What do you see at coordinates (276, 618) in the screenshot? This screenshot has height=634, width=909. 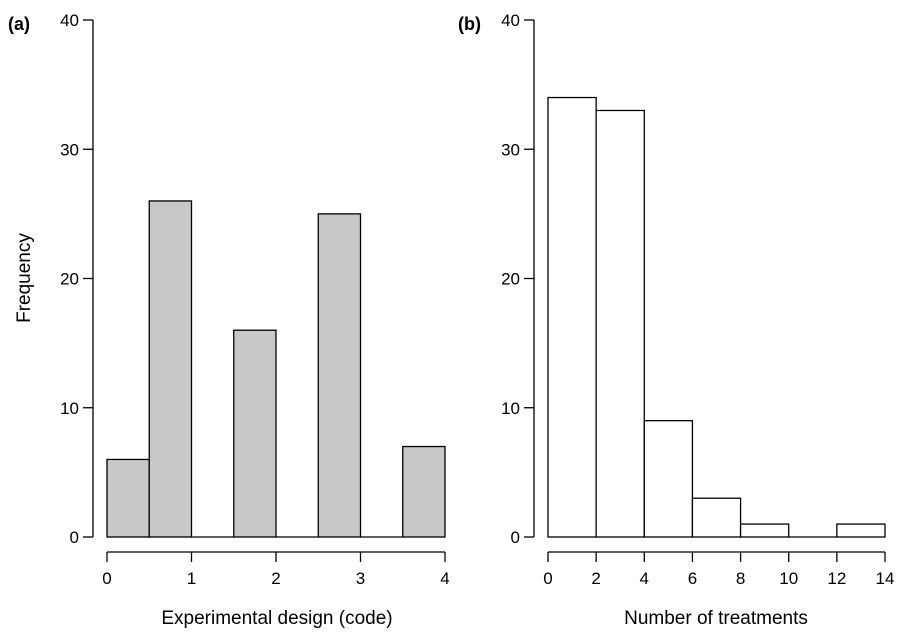 I see `panel-a-x-axis-title: Experimental design (code)` at bounding box center [276, 618].